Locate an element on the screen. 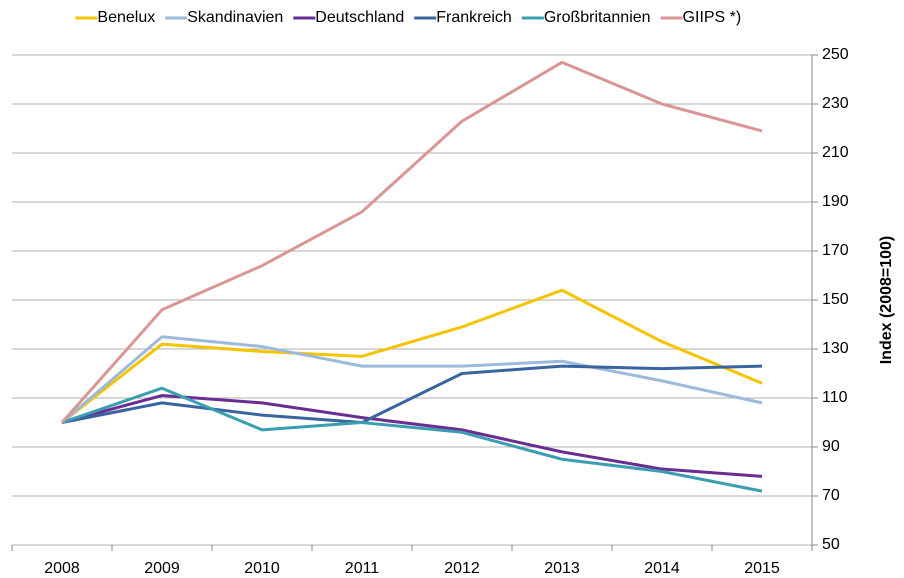 The image size is (904, 578). legend-label: Skandinavien is located at coordinates (235, 17).